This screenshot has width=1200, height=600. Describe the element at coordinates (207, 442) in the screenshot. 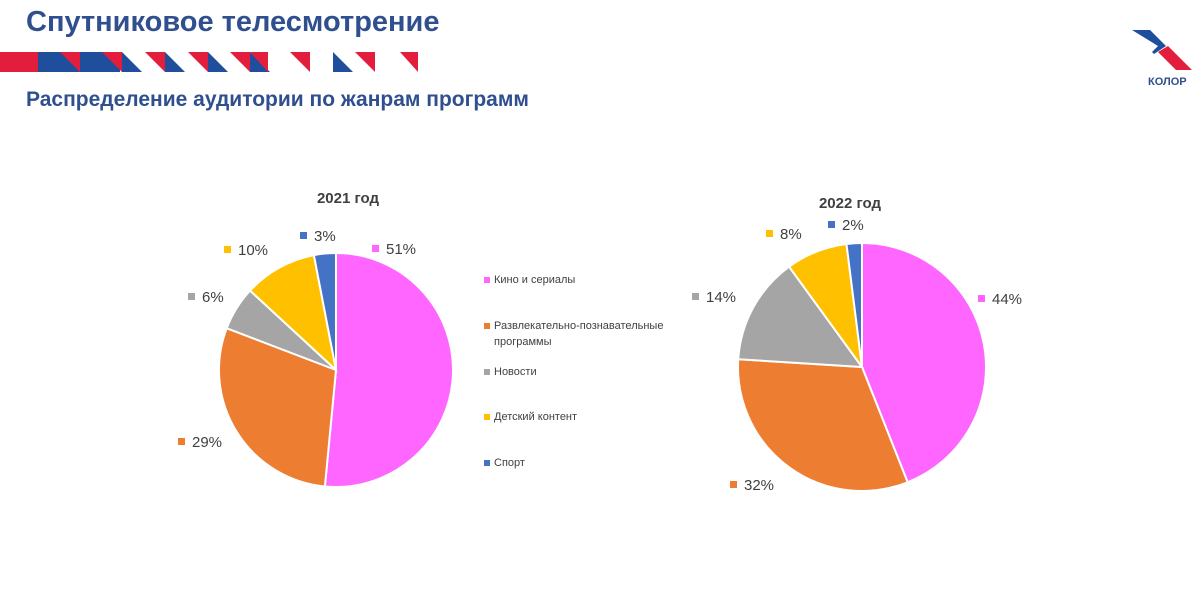

I see `data-label: 29%` at that location.